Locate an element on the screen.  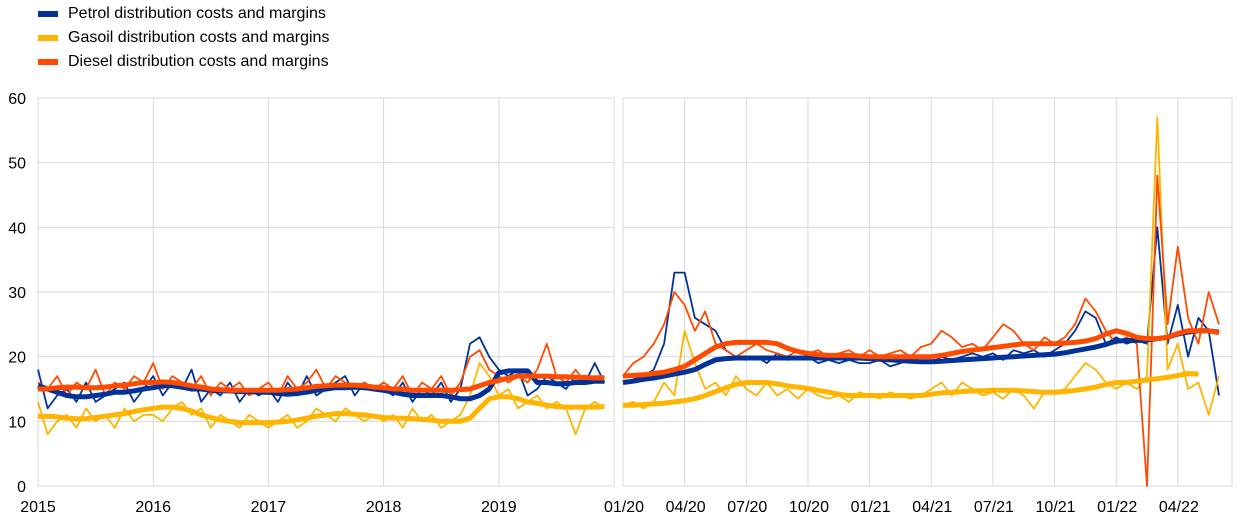
y-tick-label: 0 is located at coordinates (21, 487).